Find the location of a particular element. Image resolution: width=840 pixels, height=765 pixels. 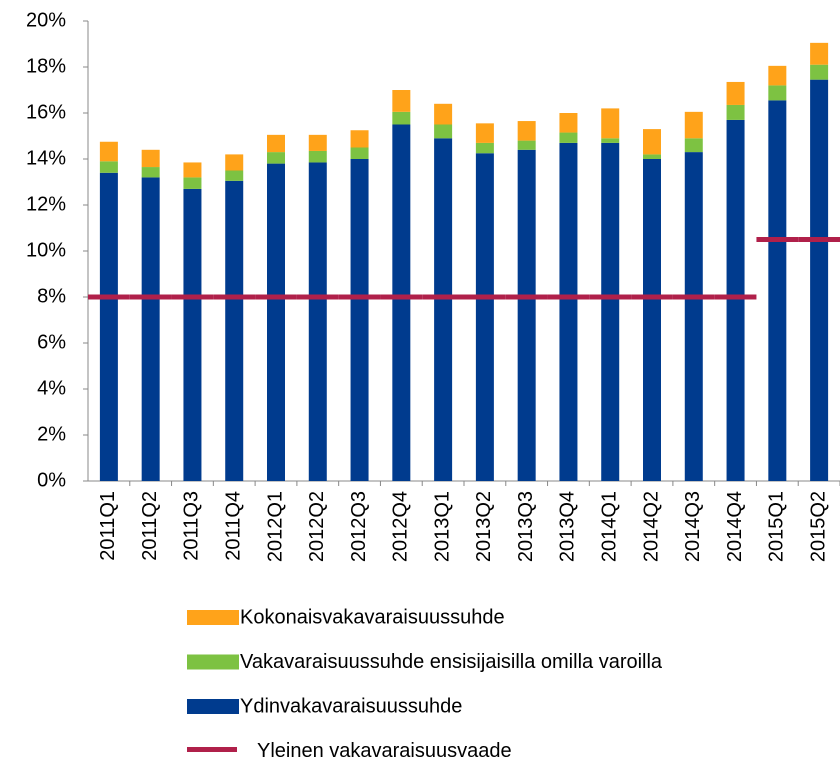

y-tick-label: 14% is located at coordinates (46, 158).